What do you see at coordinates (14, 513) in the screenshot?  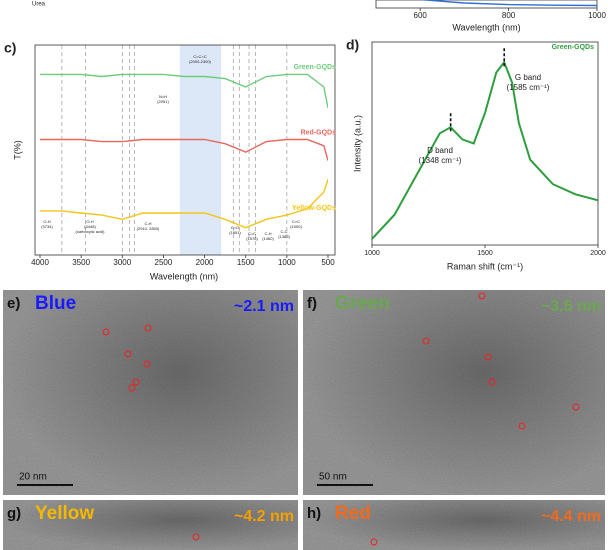 I see `panel-label: g)` at bounding box center [14, 513].